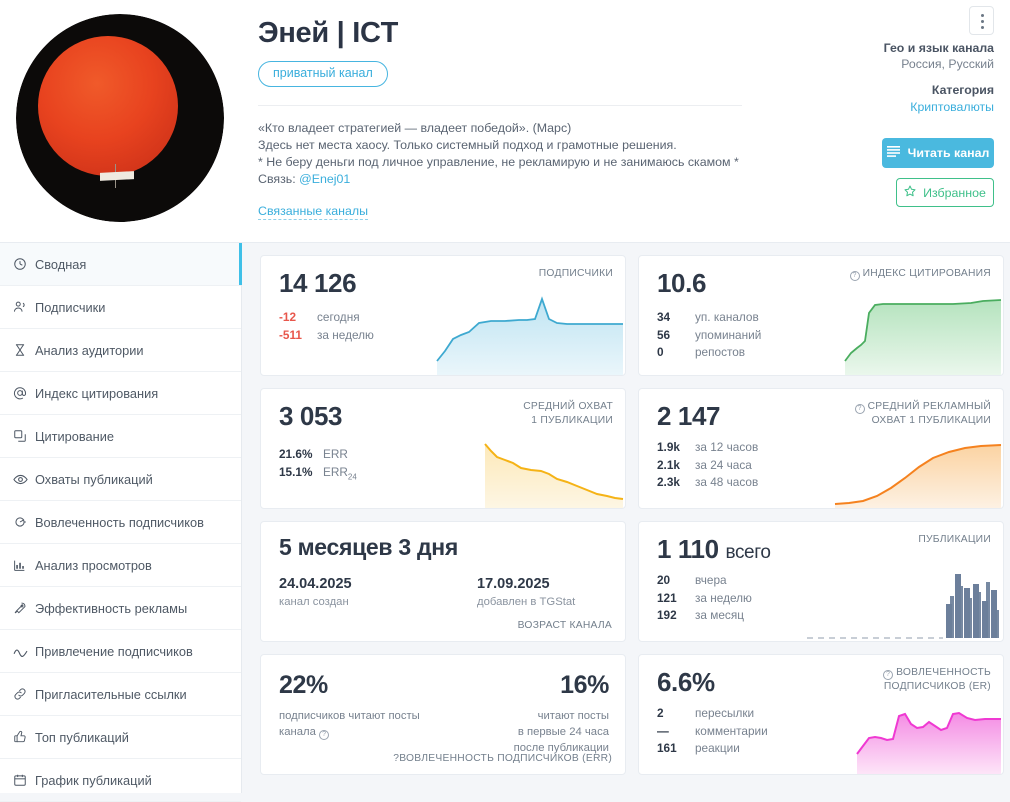 The width and height of the screenshot is (1010, 802). Describe the element at coordinates (120, 307) in the screenshot. I see `sidebar-item-subscribers: Подписчики` at that location.